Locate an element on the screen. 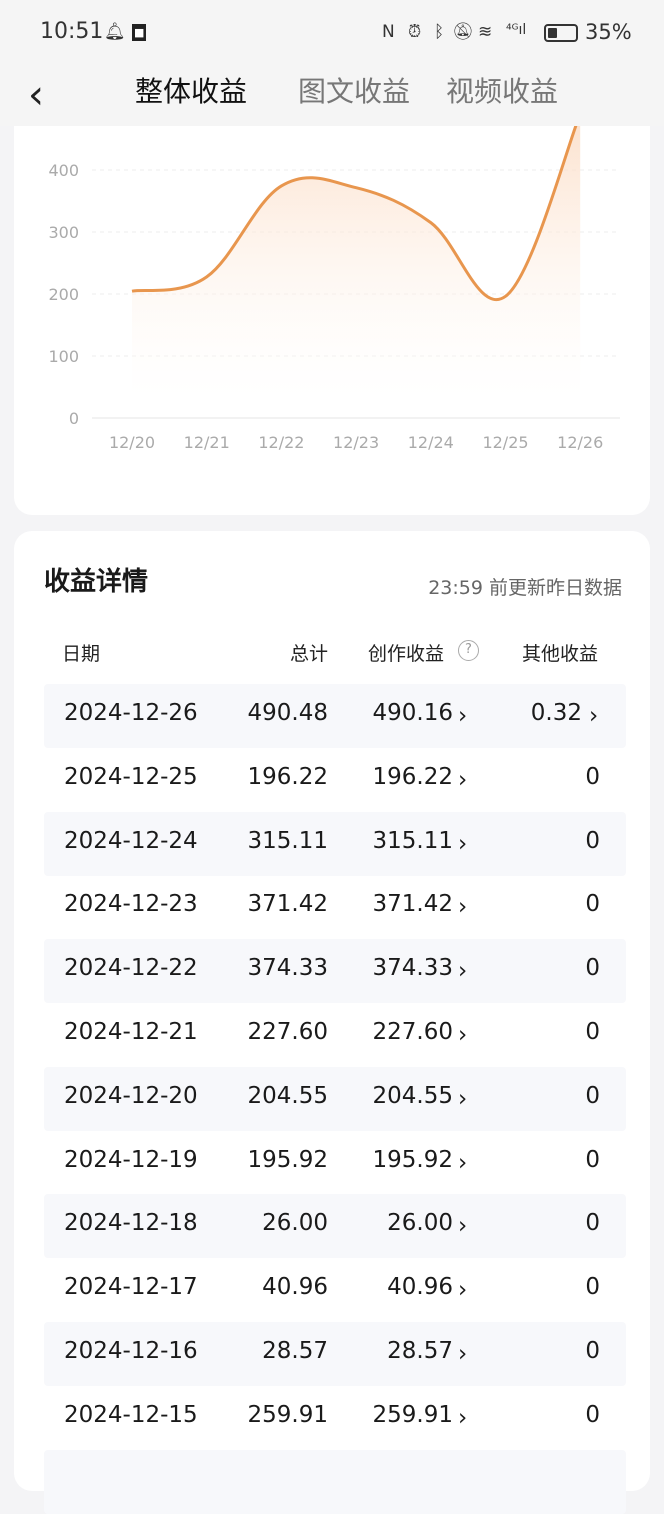 The image size is (664, 1514). row-date: 2024-12-22 is located at coordinates (131, 968).